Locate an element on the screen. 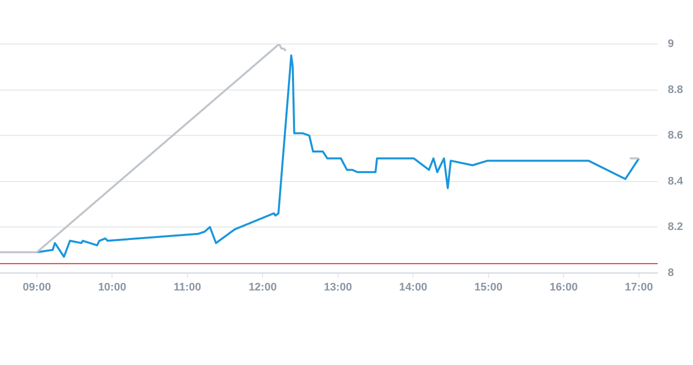  y-tick-label: 8.4 is located at coordinates (676, 181).